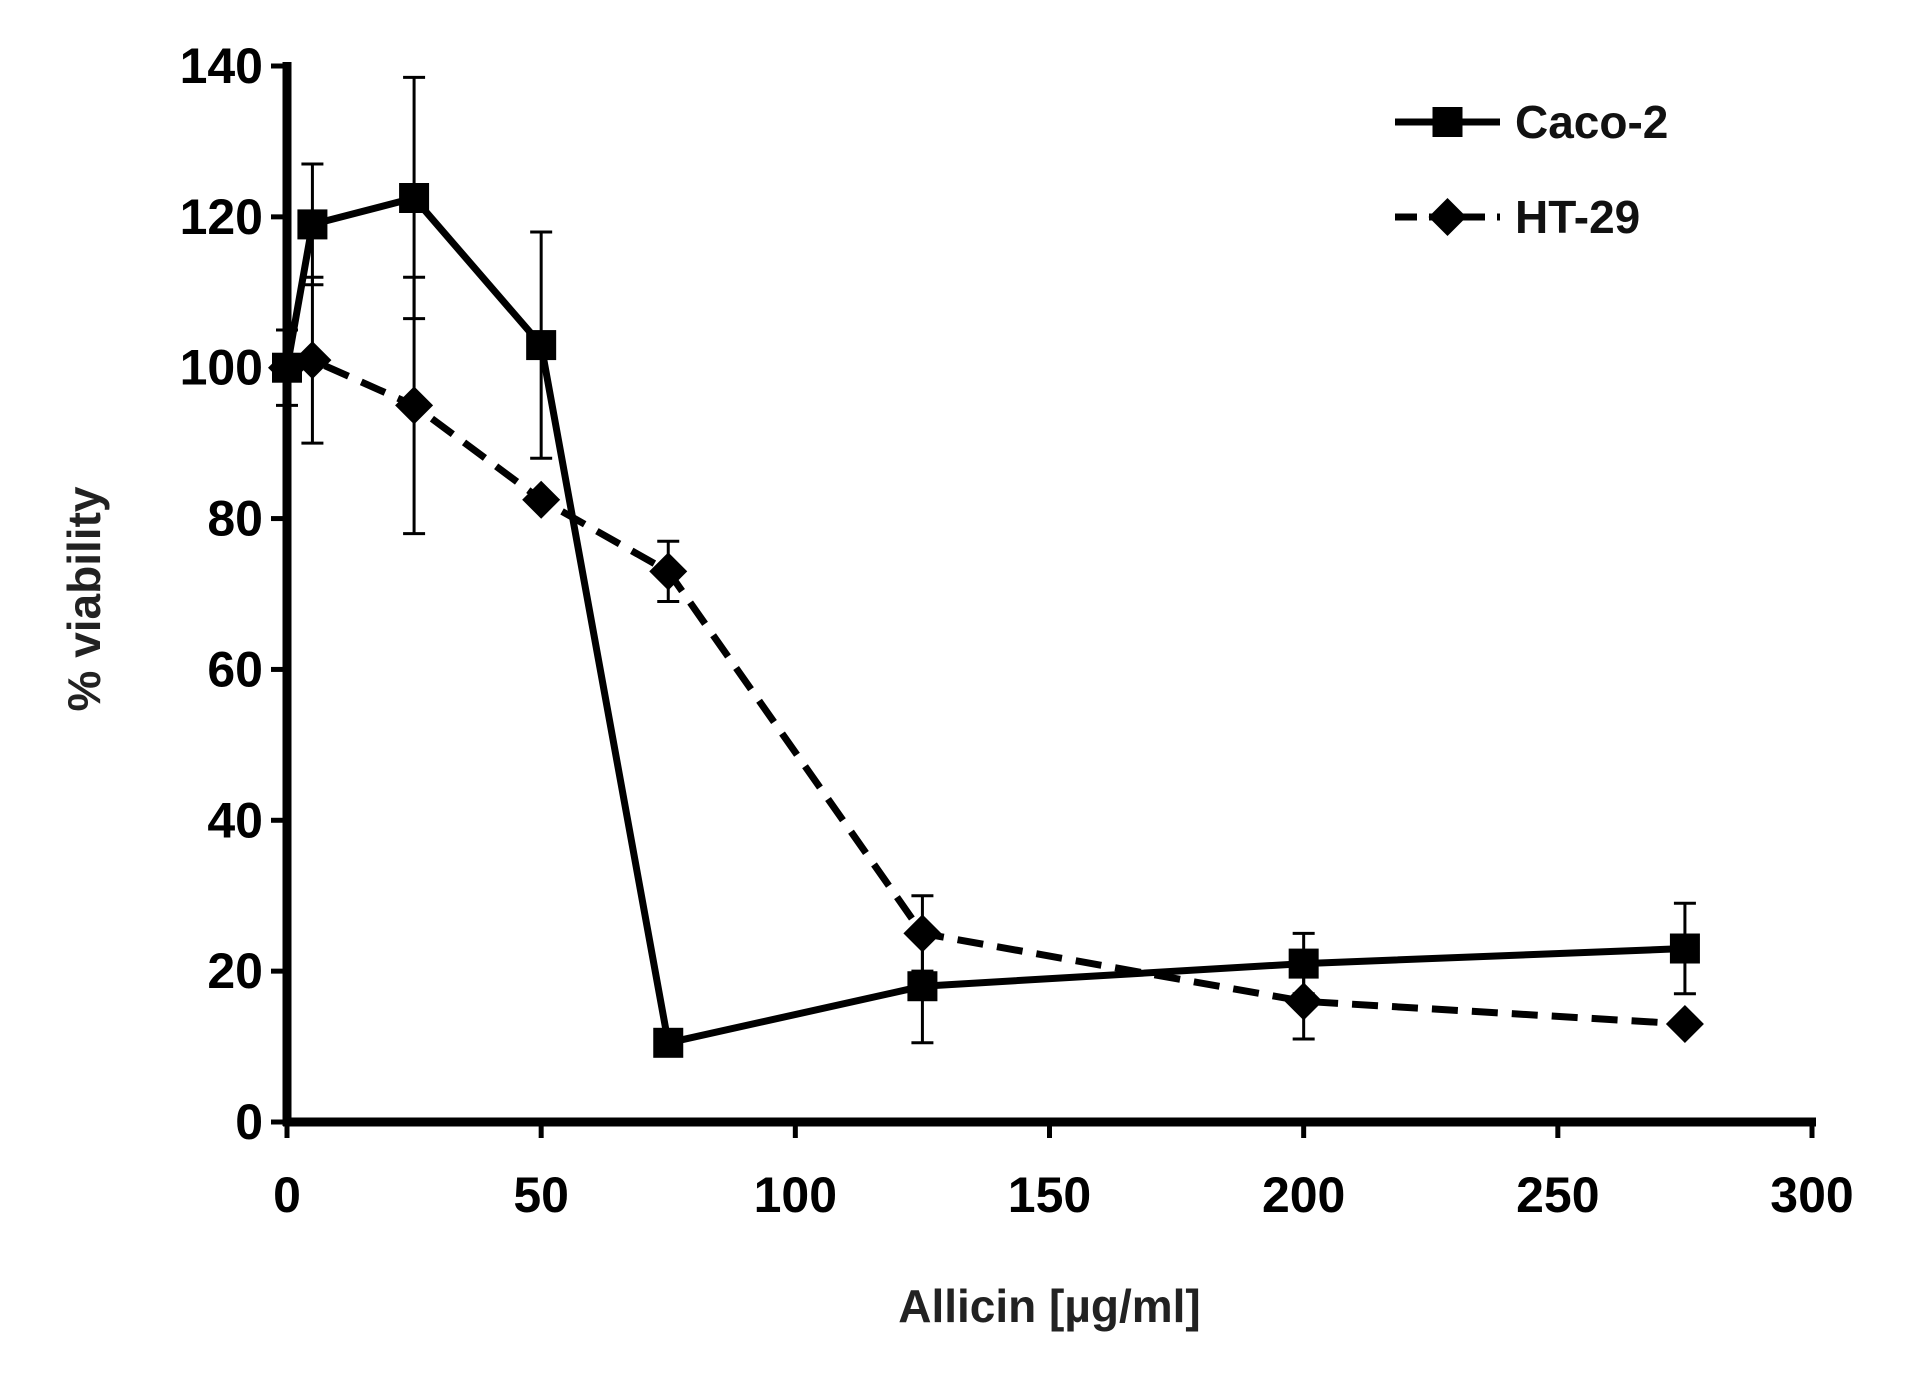 The width and height of the screenshot is (1910, 1376). What do you see at coordinates (1591, 122) in the screenshot?
I see `legend-label: Caco-2` at bounding box center [1591, 122].